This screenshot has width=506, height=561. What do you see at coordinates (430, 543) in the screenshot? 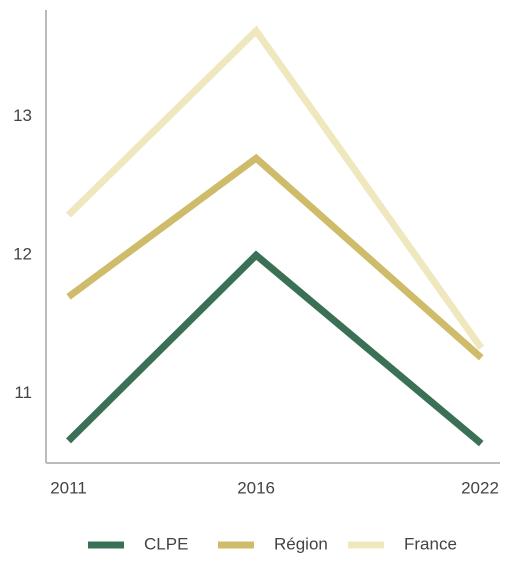
I see `legend-label: France` at bounding box center [430, 543].